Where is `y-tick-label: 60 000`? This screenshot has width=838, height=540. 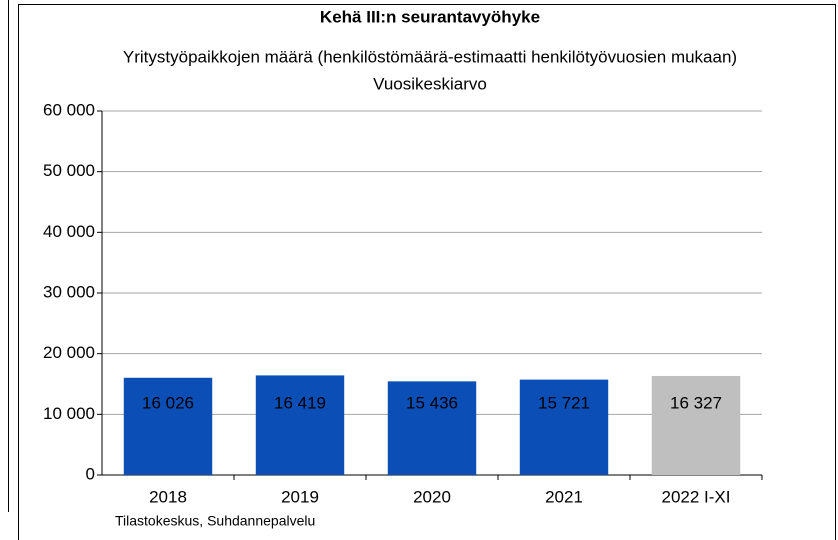
y-tick-label: 60 000 is located at coordinates (69, 109).